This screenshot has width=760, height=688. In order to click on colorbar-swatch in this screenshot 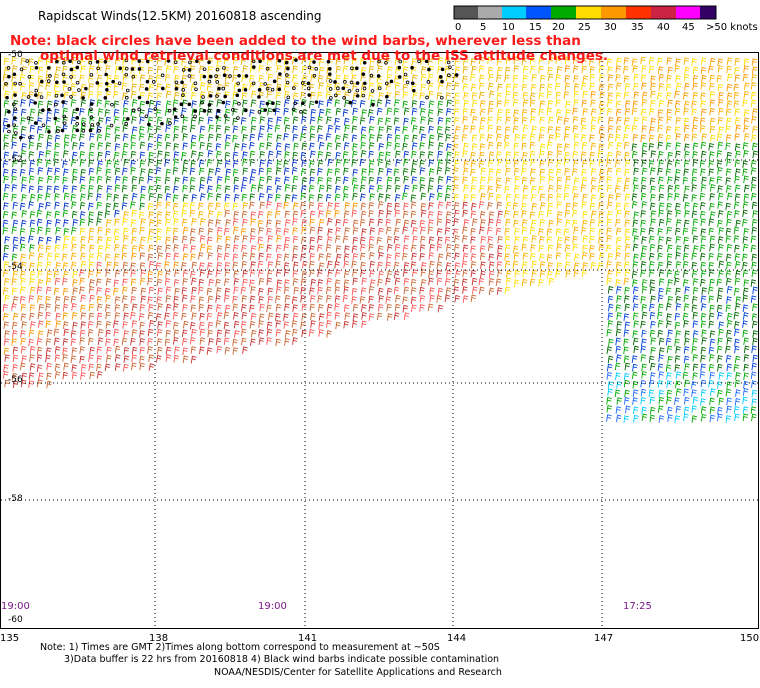, I will do `click(663, 12)`.